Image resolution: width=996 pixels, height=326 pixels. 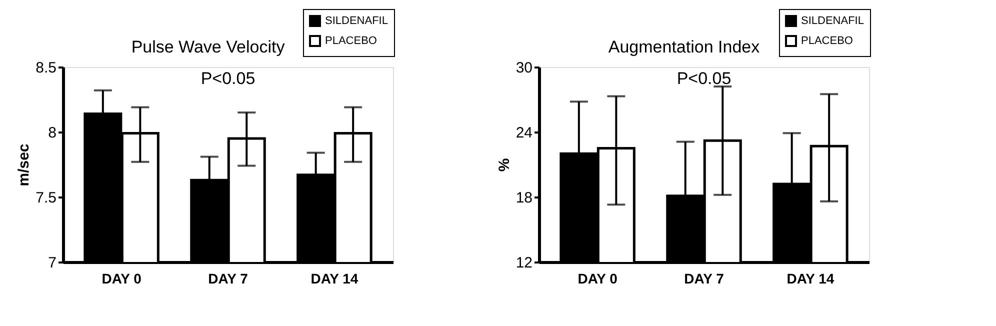 What do you see at coordinates (524, 133) in the screenshot?
I see `y-tick-label: 24` at bounding box center [524, 133].